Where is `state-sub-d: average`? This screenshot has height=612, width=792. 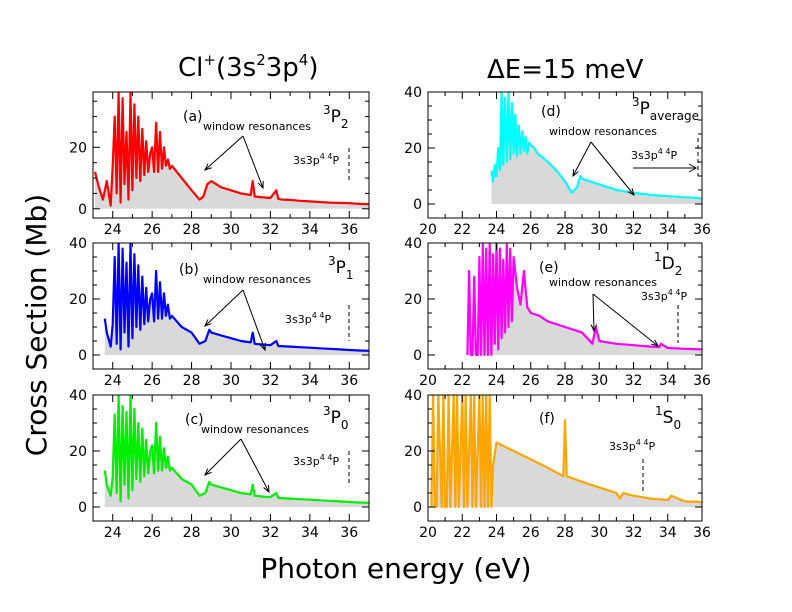 state-sub-d: average is located at coordinates (674, 116).